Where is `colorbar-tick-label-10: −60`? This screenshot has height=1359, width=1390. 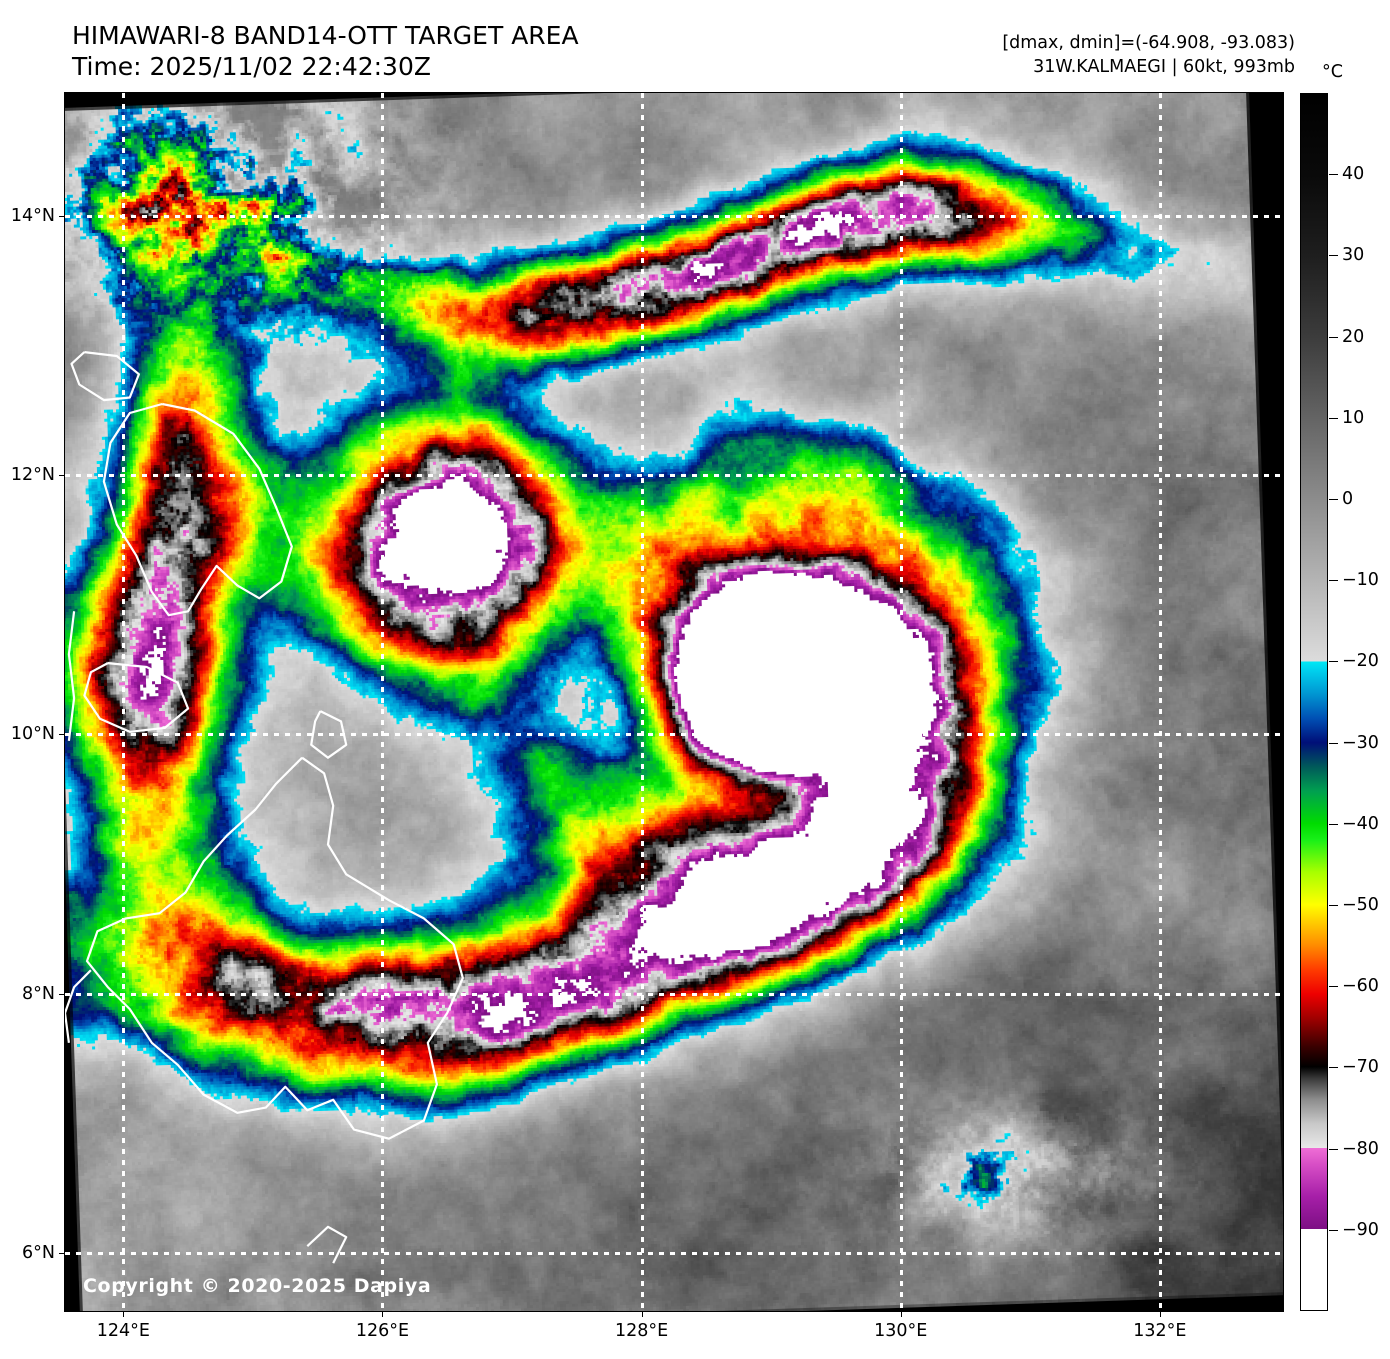 colorbar-tick-label-10: −60 is located at coordinates (1360, 986).